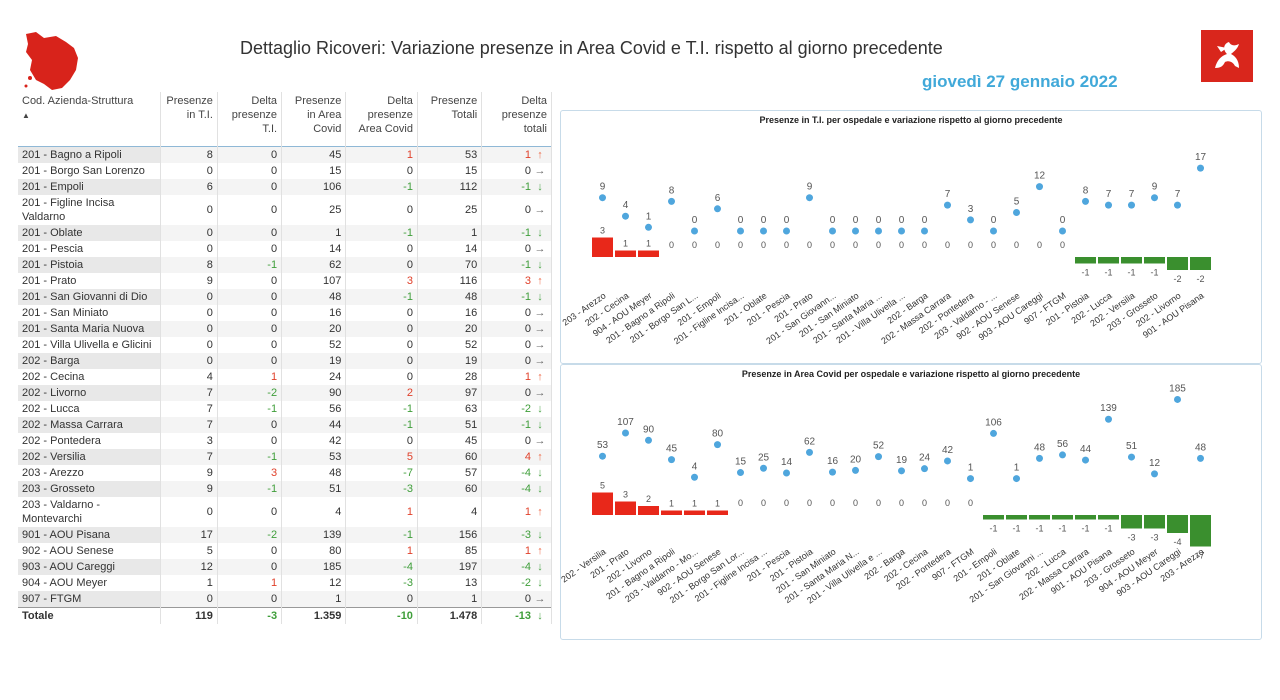  Describe the element at coordinates (285, 441) in the screenshot. I see `table-row: 202 - Pontedera 3 0 42 0 45 0 →` at that location.